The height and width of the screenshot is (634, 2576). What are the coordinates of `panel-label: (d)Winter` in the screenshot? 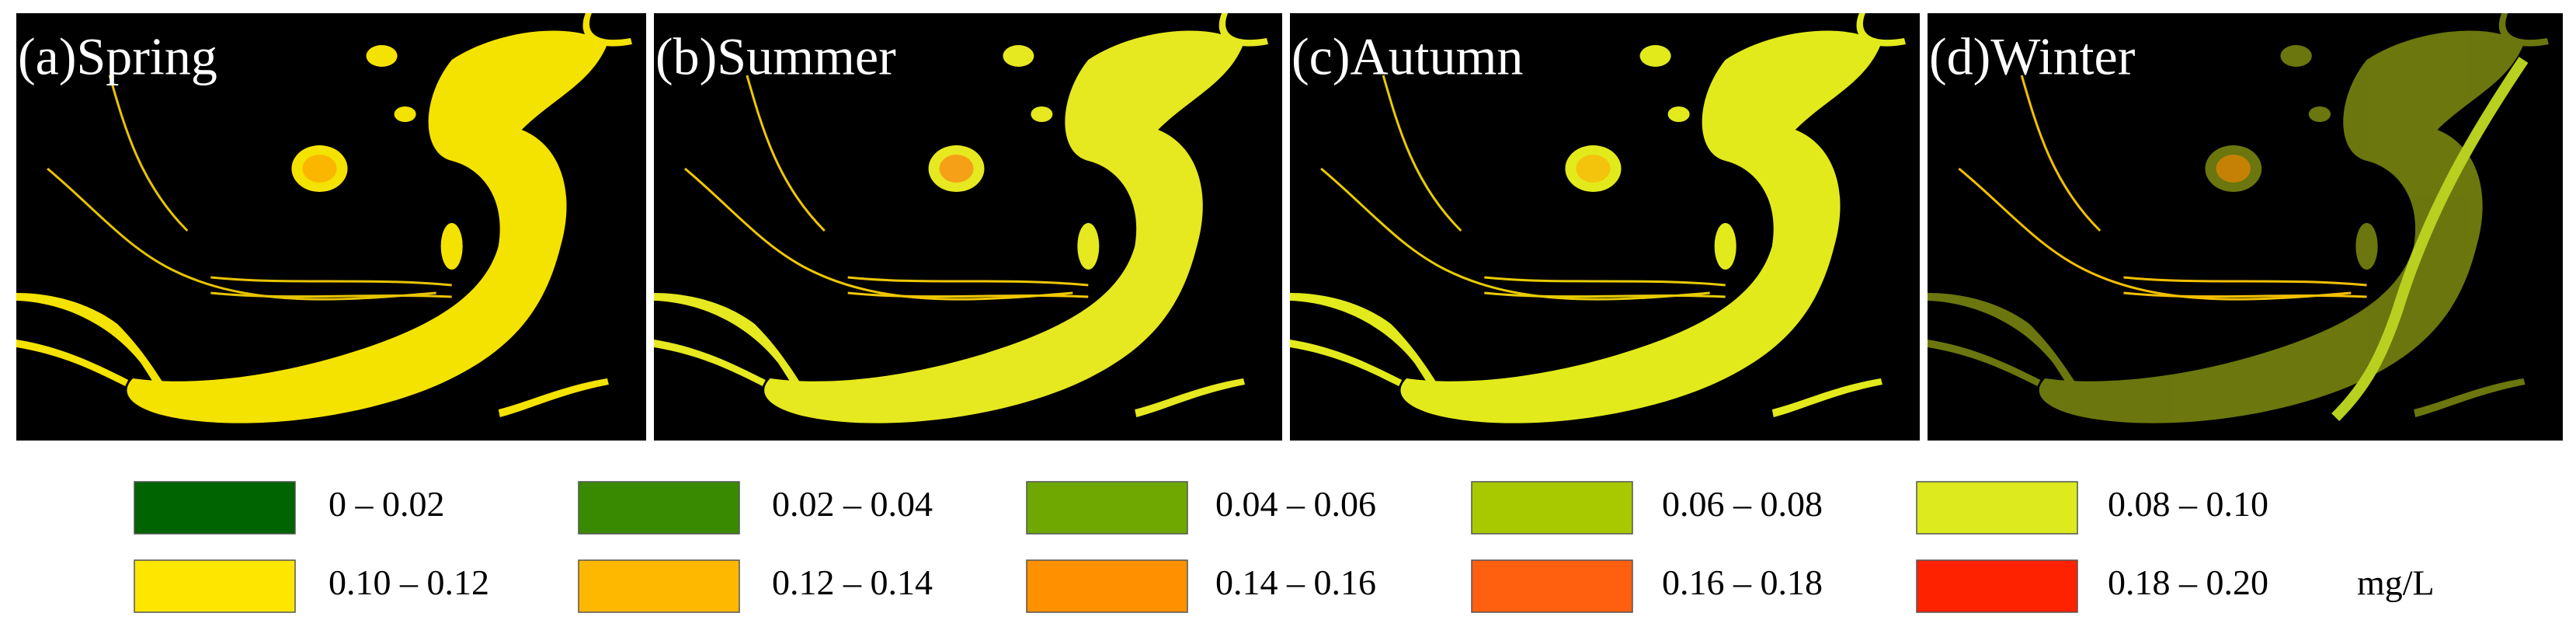 It's located at (2033, 57).